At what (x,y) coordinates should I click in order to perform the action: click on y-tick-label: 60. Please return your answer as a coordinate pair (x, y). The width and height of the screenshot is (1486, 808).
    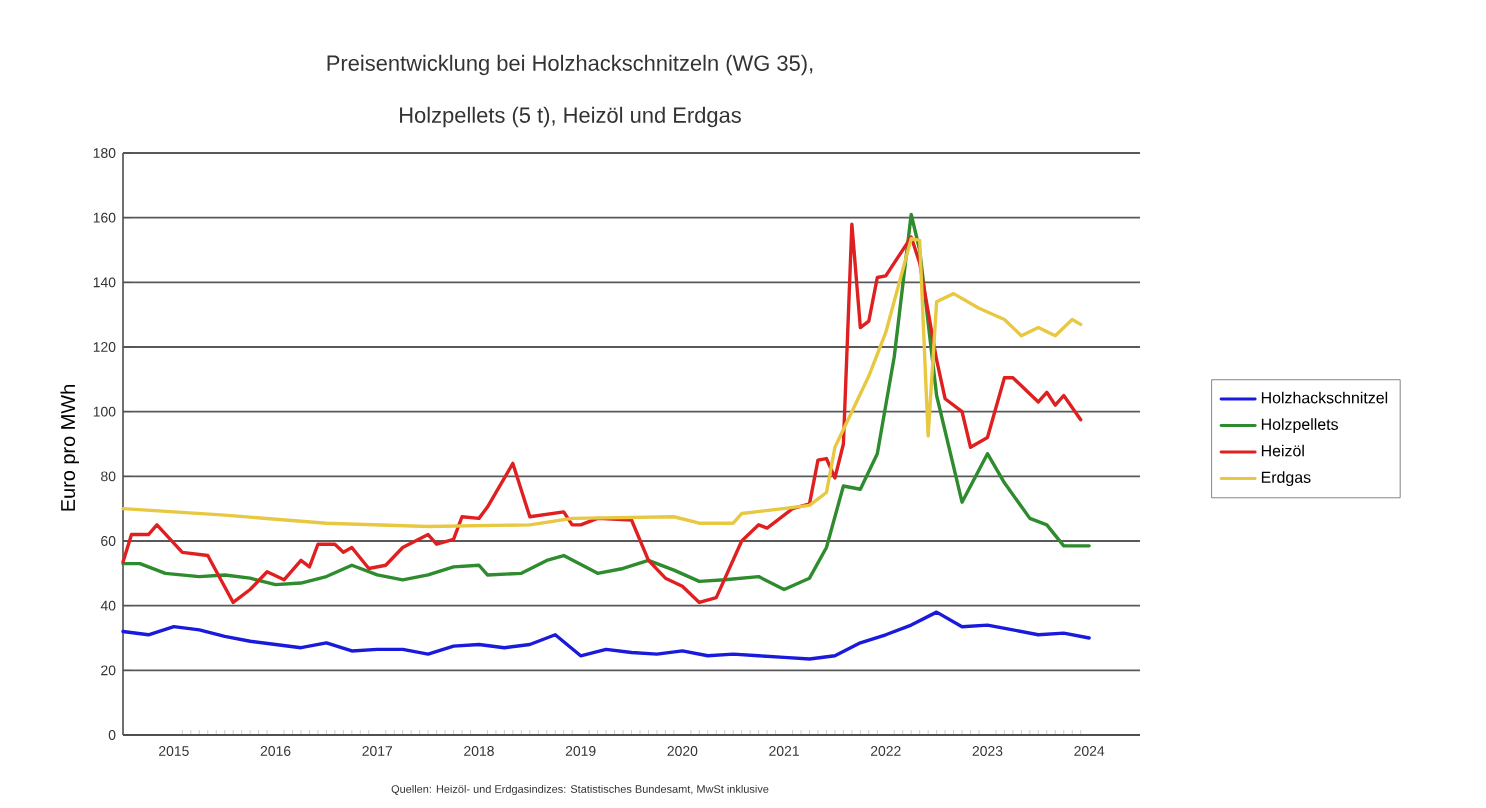
    Looking at the image, I should click on (108, 541).